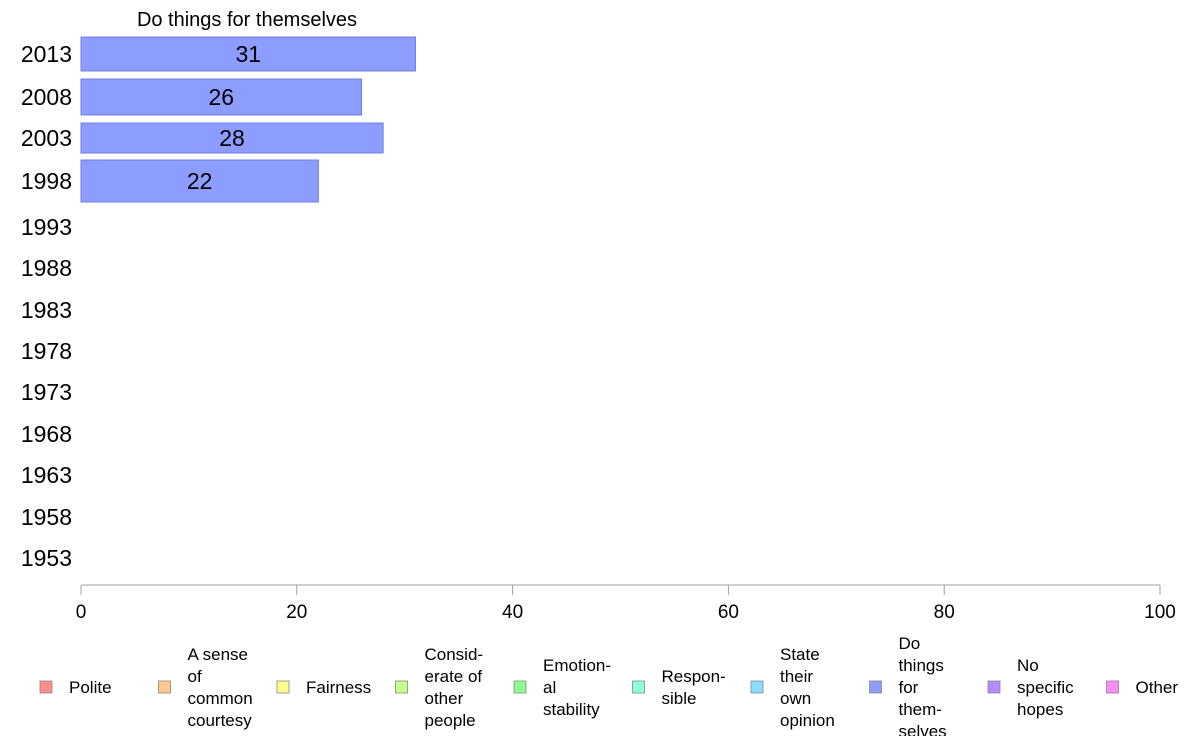 The height and width of the screenshot is (736, 1188). I want to click on legend-item: Fairness, so click(324, 687).